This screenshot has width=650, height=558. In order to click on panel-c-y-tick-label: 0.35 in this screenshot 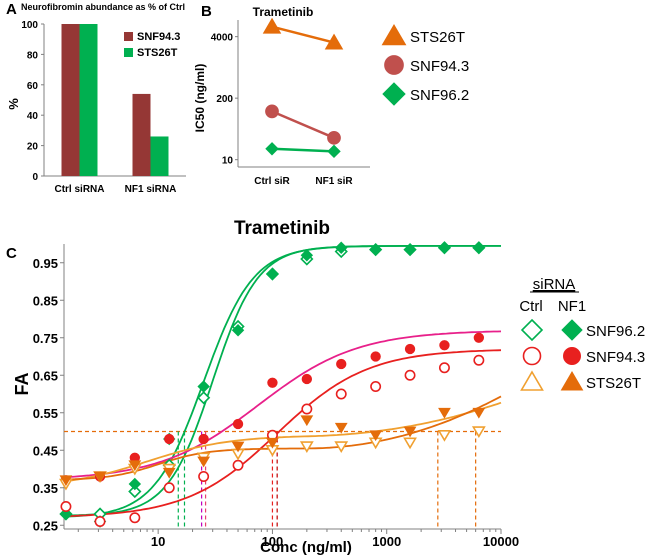, I will do `click(45, 488)`.